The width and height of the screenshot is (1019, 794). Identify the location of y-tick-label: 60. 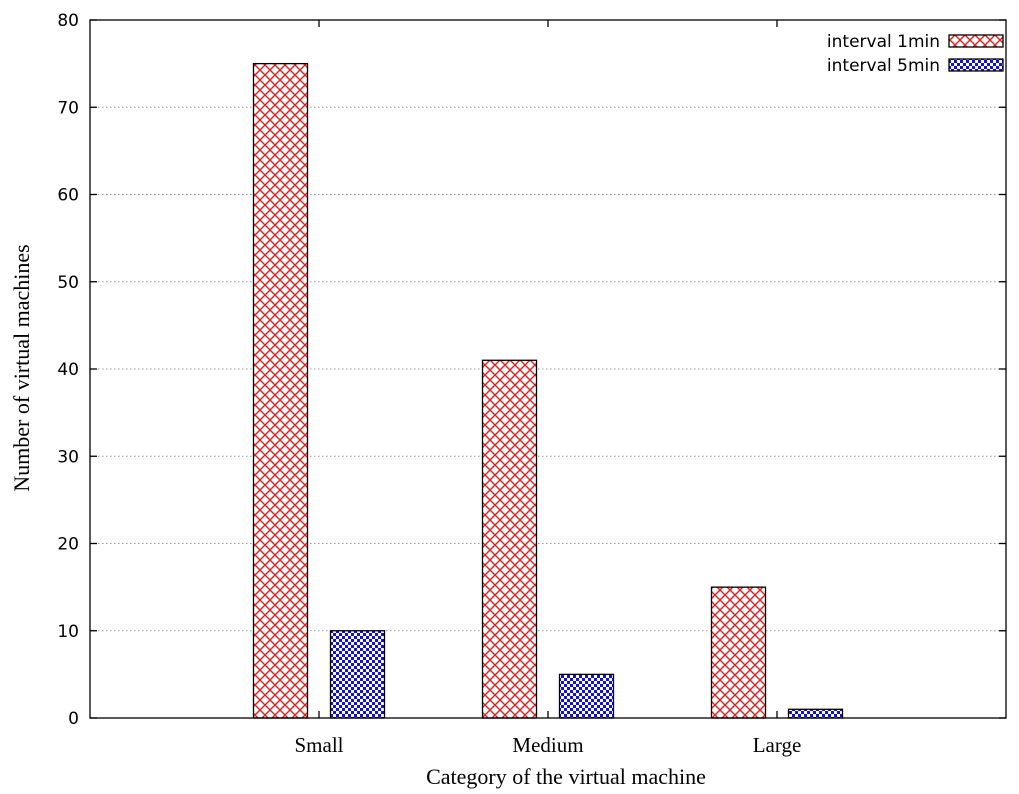
(68, 196).